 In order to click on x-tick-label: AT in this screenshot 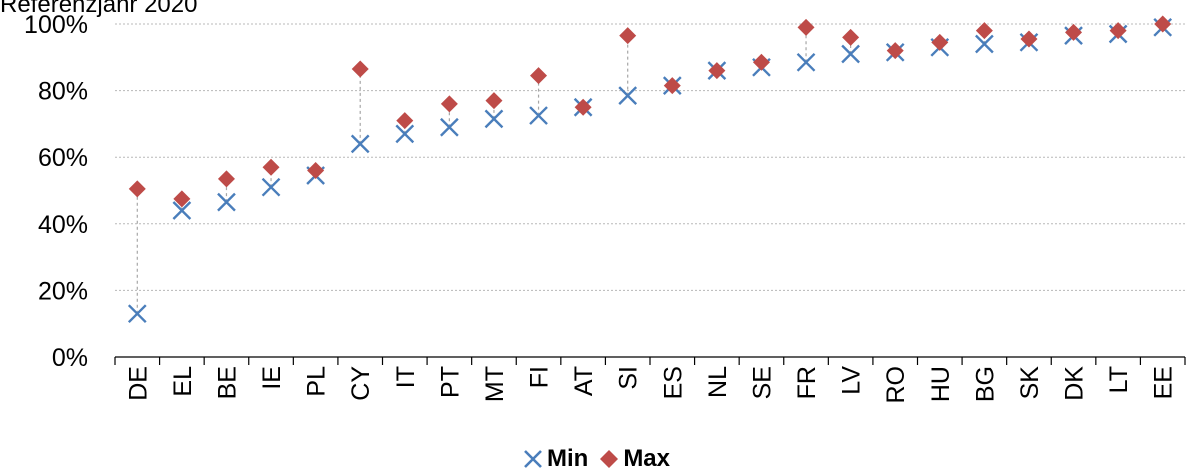, I will do `click(584, 381)`.